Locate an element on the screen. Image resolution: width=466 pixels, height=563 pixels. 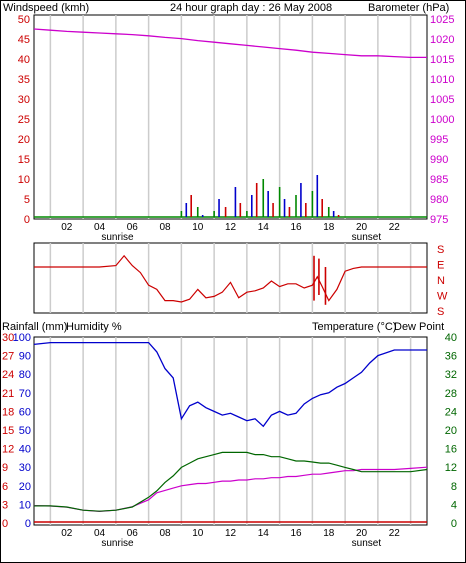
humidity-tick-label: 10 is located at coordinates (25, 505).